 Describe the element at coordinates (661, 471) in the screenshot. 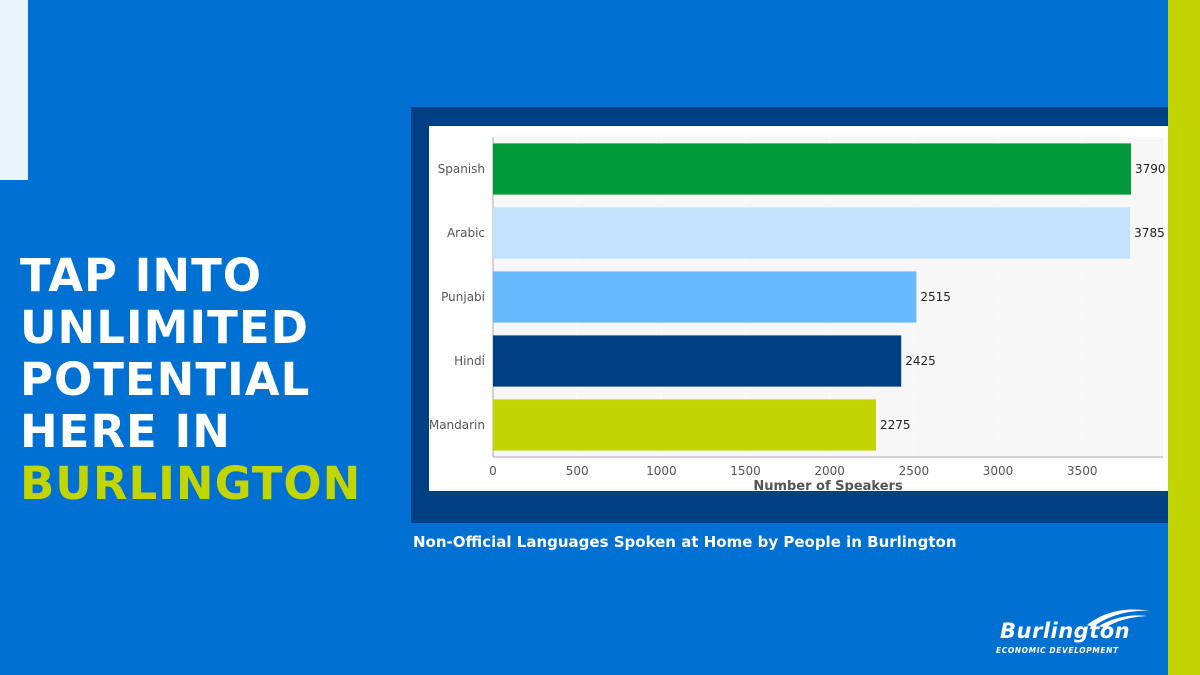

I see `x-tick-label: 1000` at that location.